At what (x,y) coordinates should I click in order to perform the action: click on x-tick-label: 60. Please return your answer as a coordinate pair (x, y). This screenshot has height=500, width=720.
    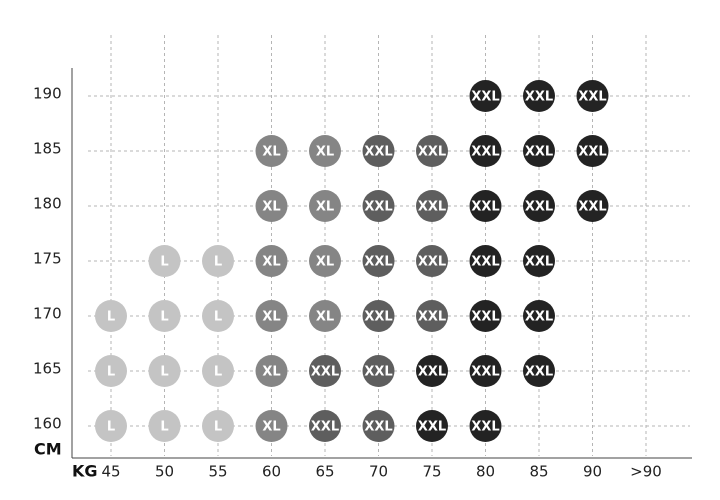
    Looking at the image, I should click on (271, 472).